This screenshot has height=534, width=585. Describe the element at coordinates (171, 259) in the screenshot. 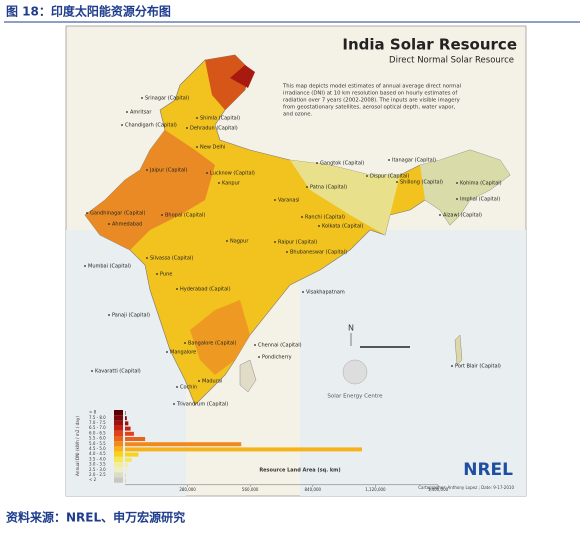

I see `city-label: Silvassa (Capital)` at that location.